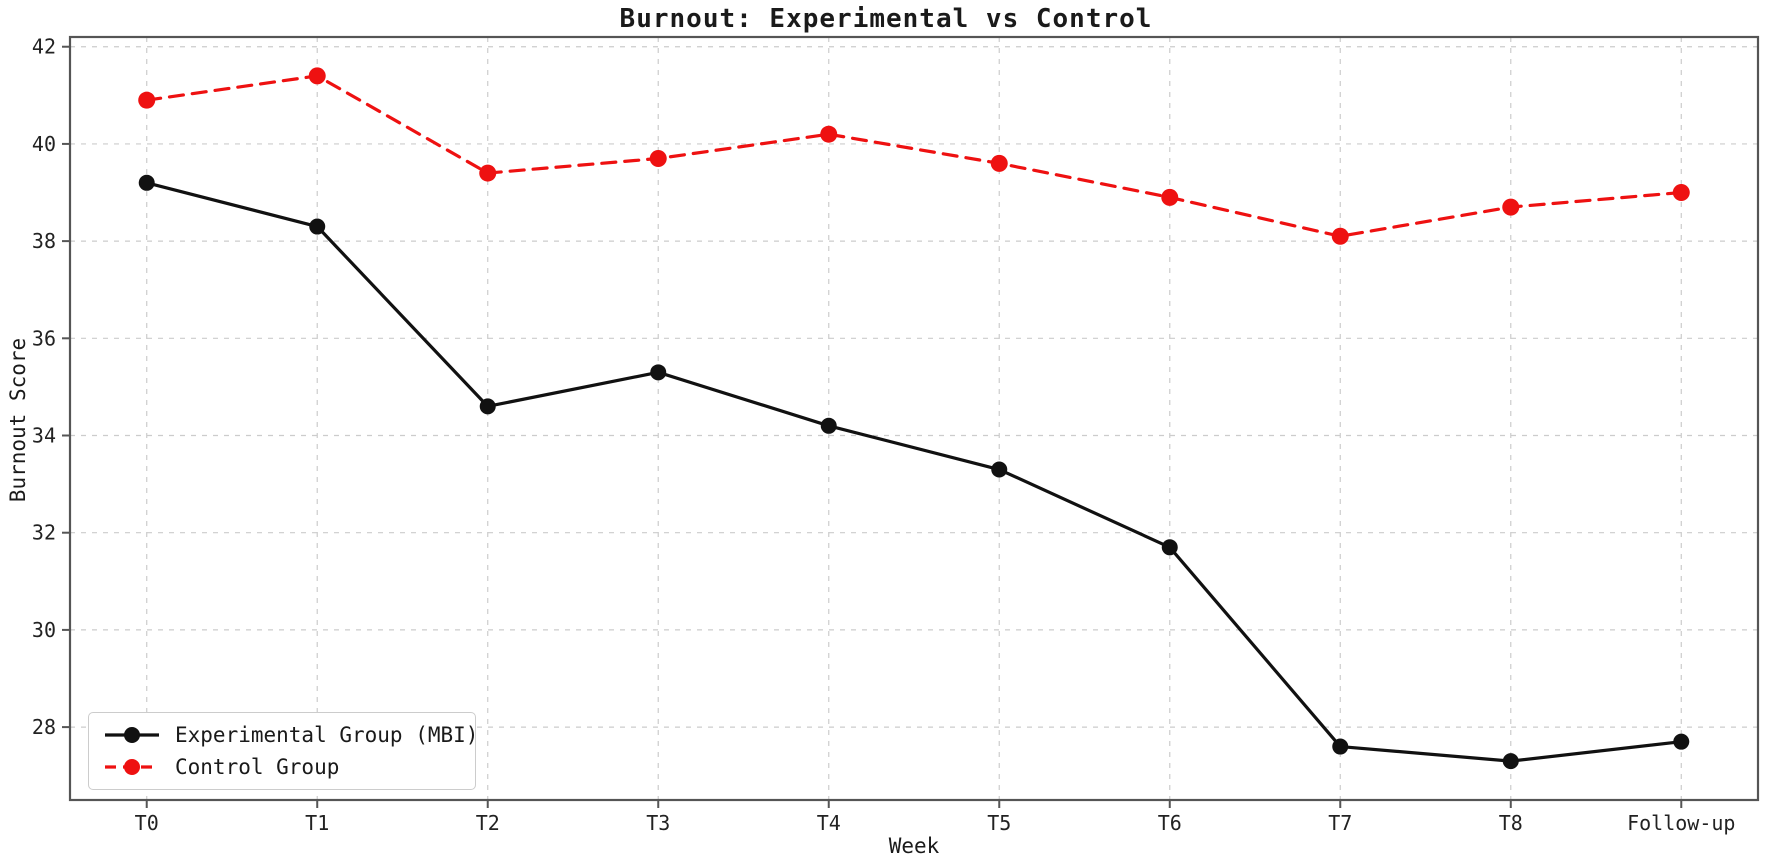  Describe the element at coordinates (18, 420) in the screenshot. I see `y-axis-label: Burnout Score` at that location.